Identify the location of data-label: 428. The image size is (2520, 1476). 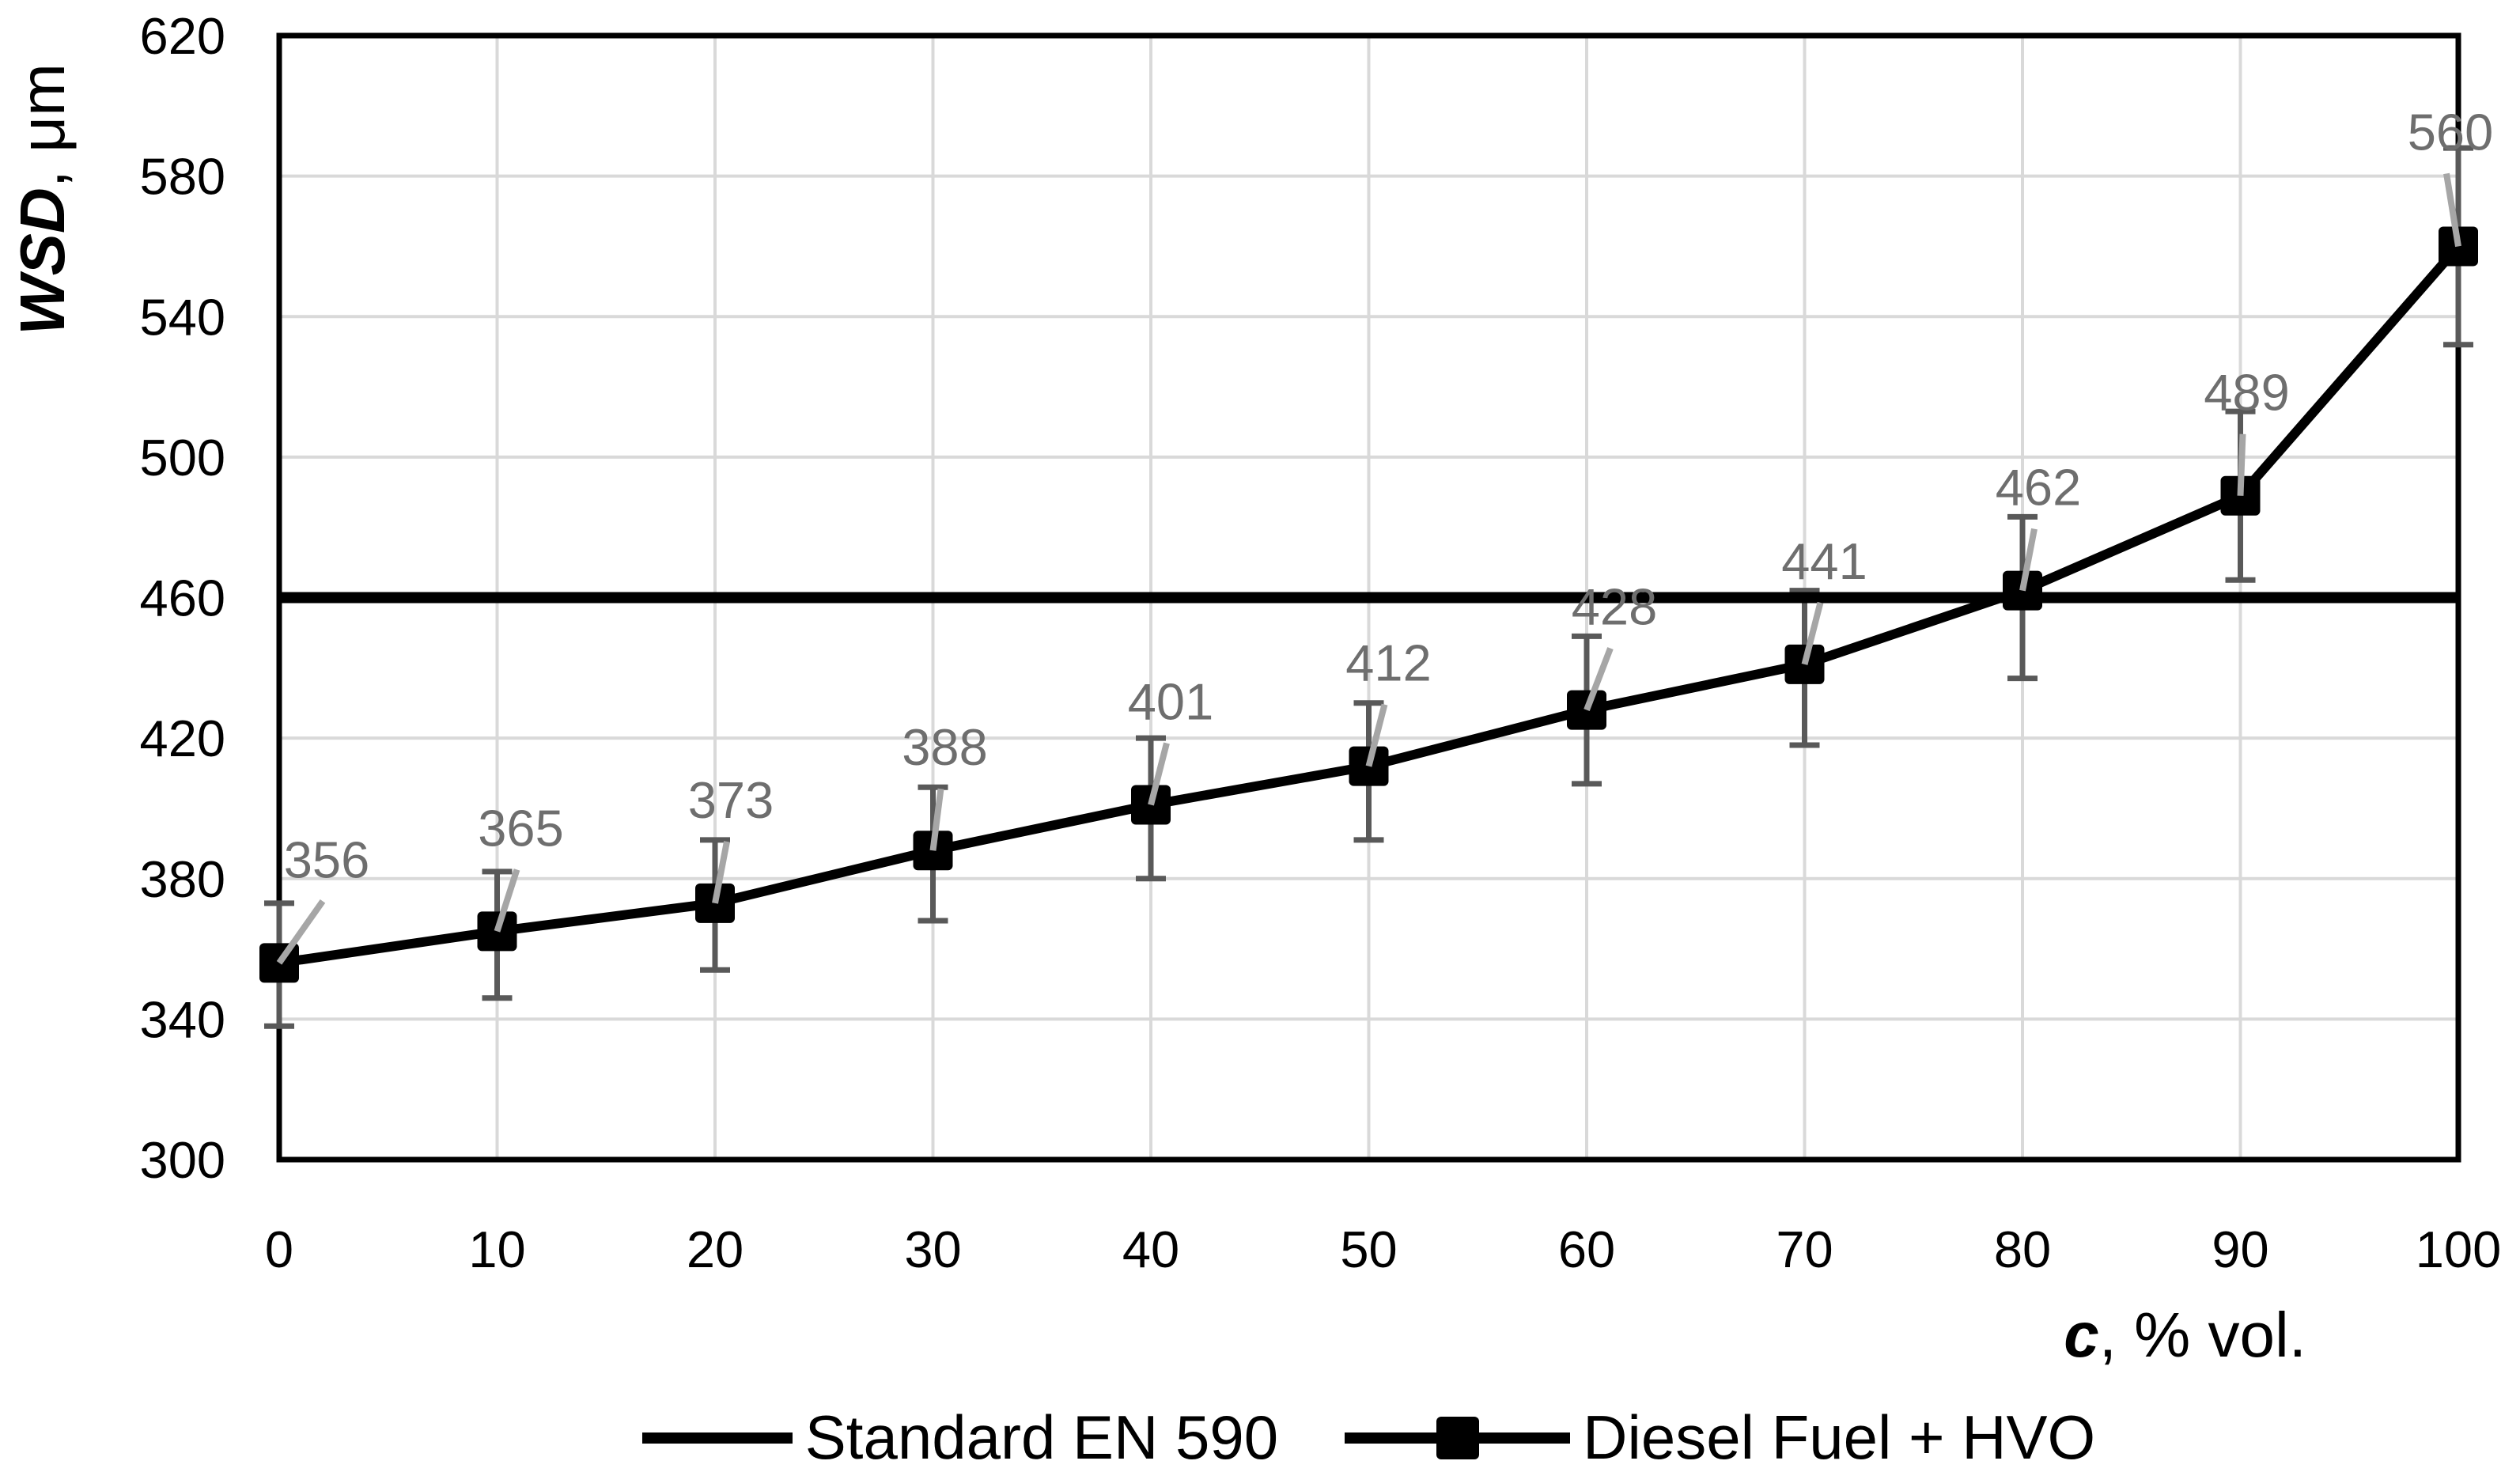
(1614, 607).